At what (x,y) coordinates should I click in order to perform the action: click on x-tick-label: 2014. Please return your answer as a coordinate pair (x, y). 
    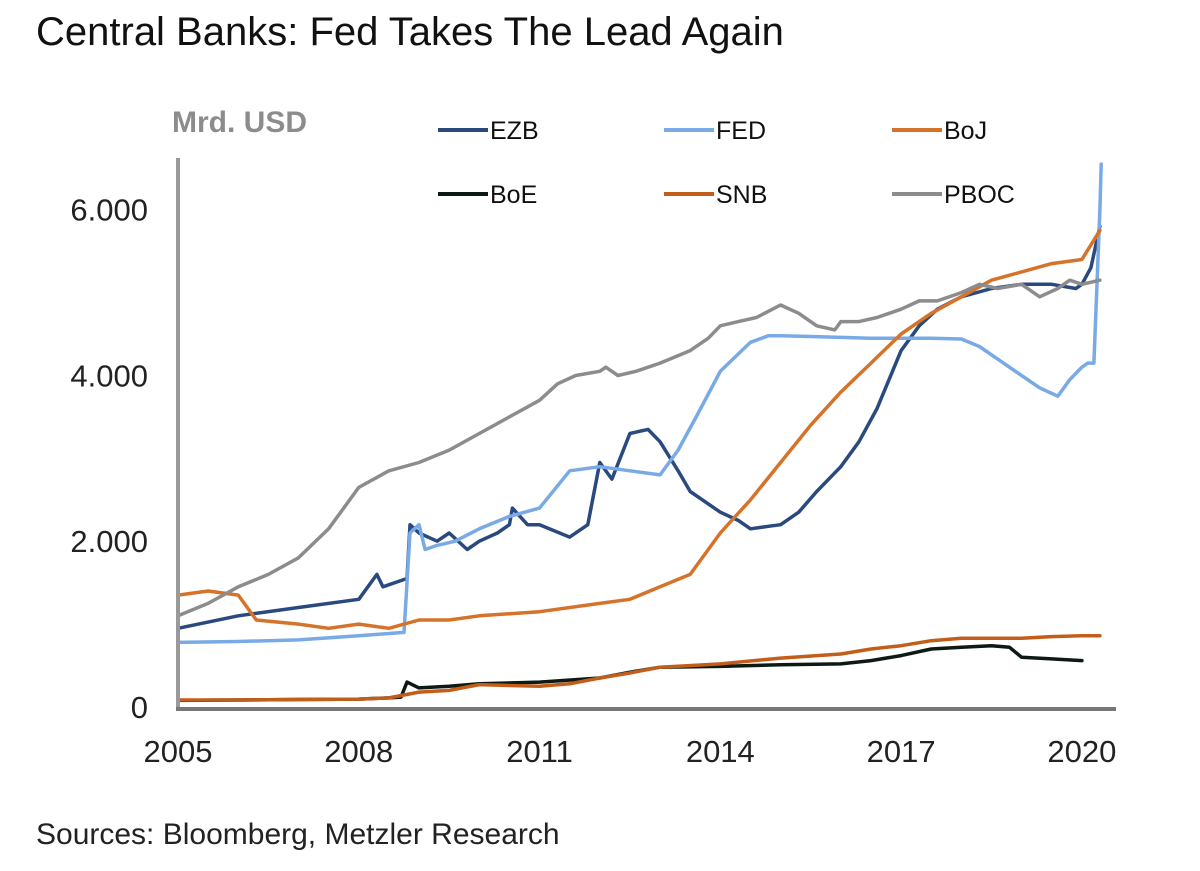
    Looking at the image, I should click on (720, 751).